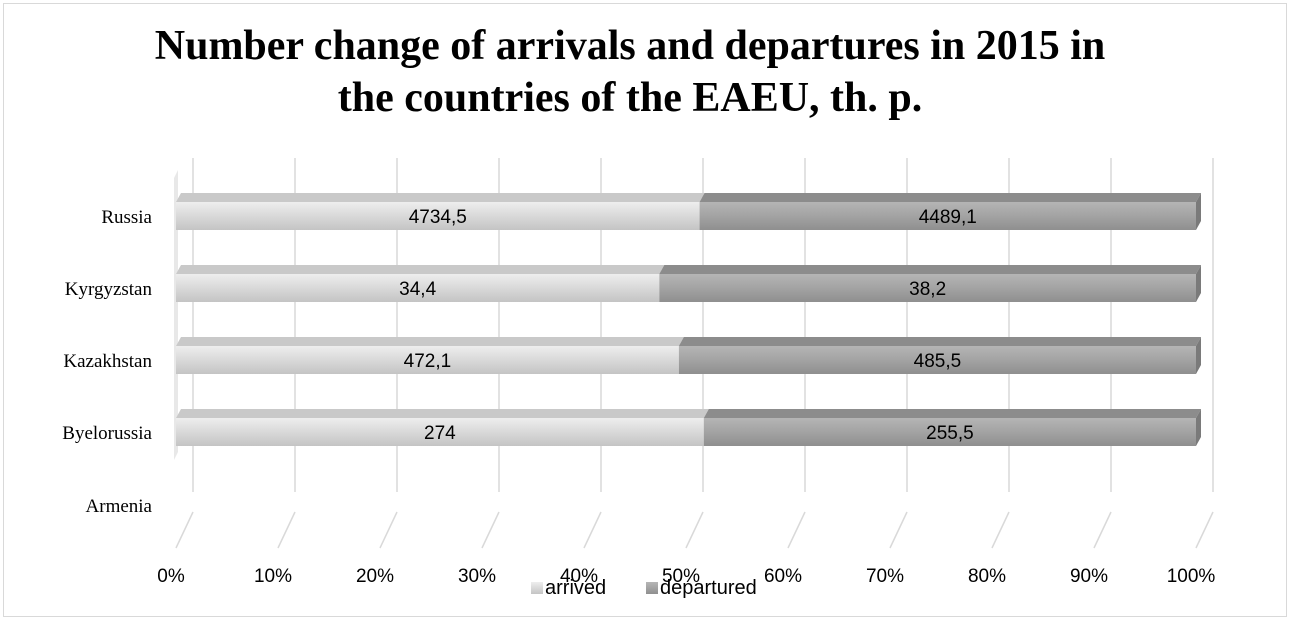  I want to click on data-label-departured-russia: 4489,1, so click(948, 217).